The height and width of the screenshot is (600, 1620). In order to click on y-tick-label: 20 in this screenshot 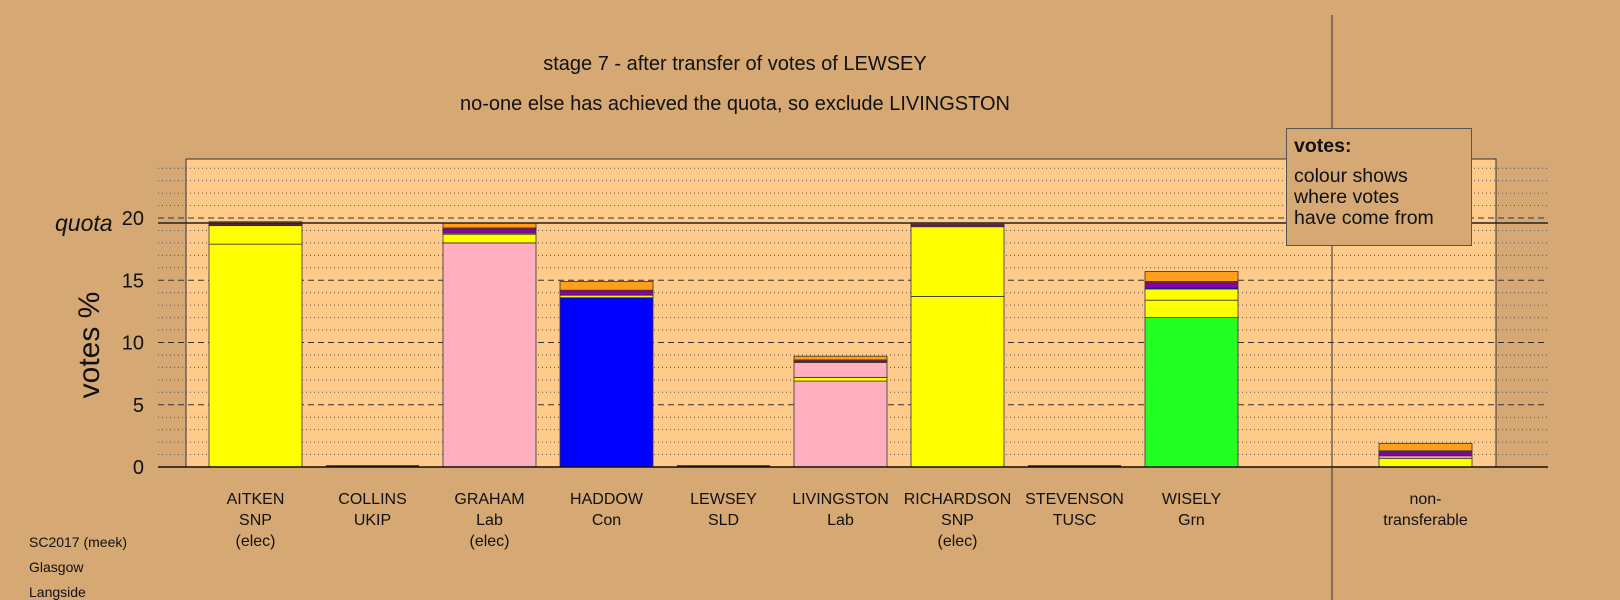, I will do `click(133, 219)`.